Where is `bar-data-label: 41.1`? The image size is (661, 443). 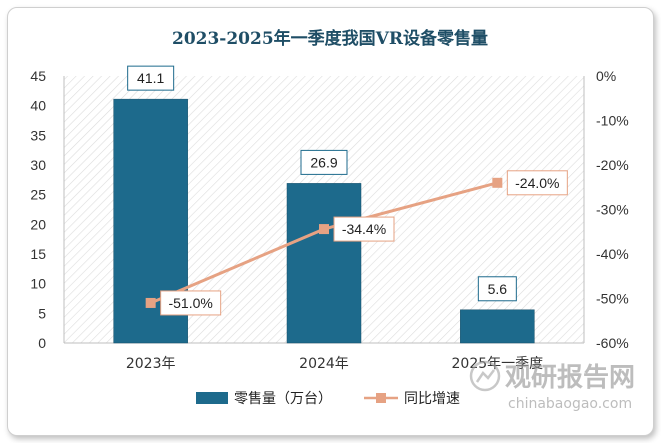
bar-data-label: 41.1 is located at coordinates (150, 78).